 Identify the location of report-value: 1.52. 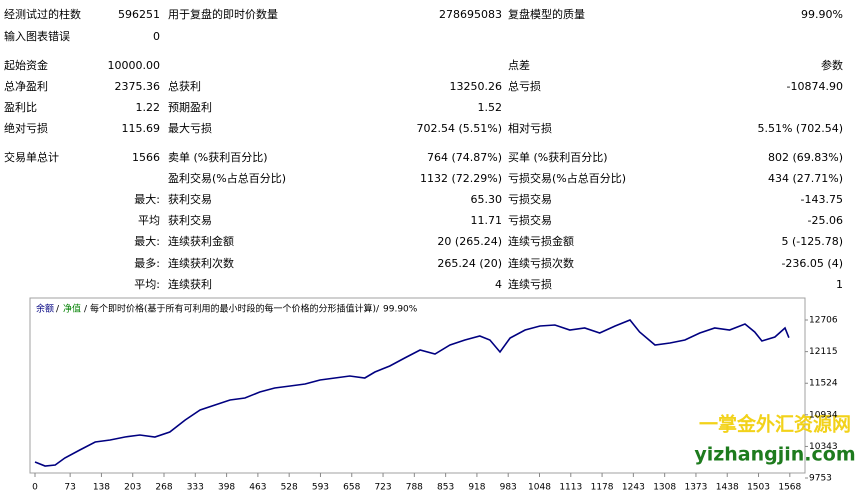
(490, 107).